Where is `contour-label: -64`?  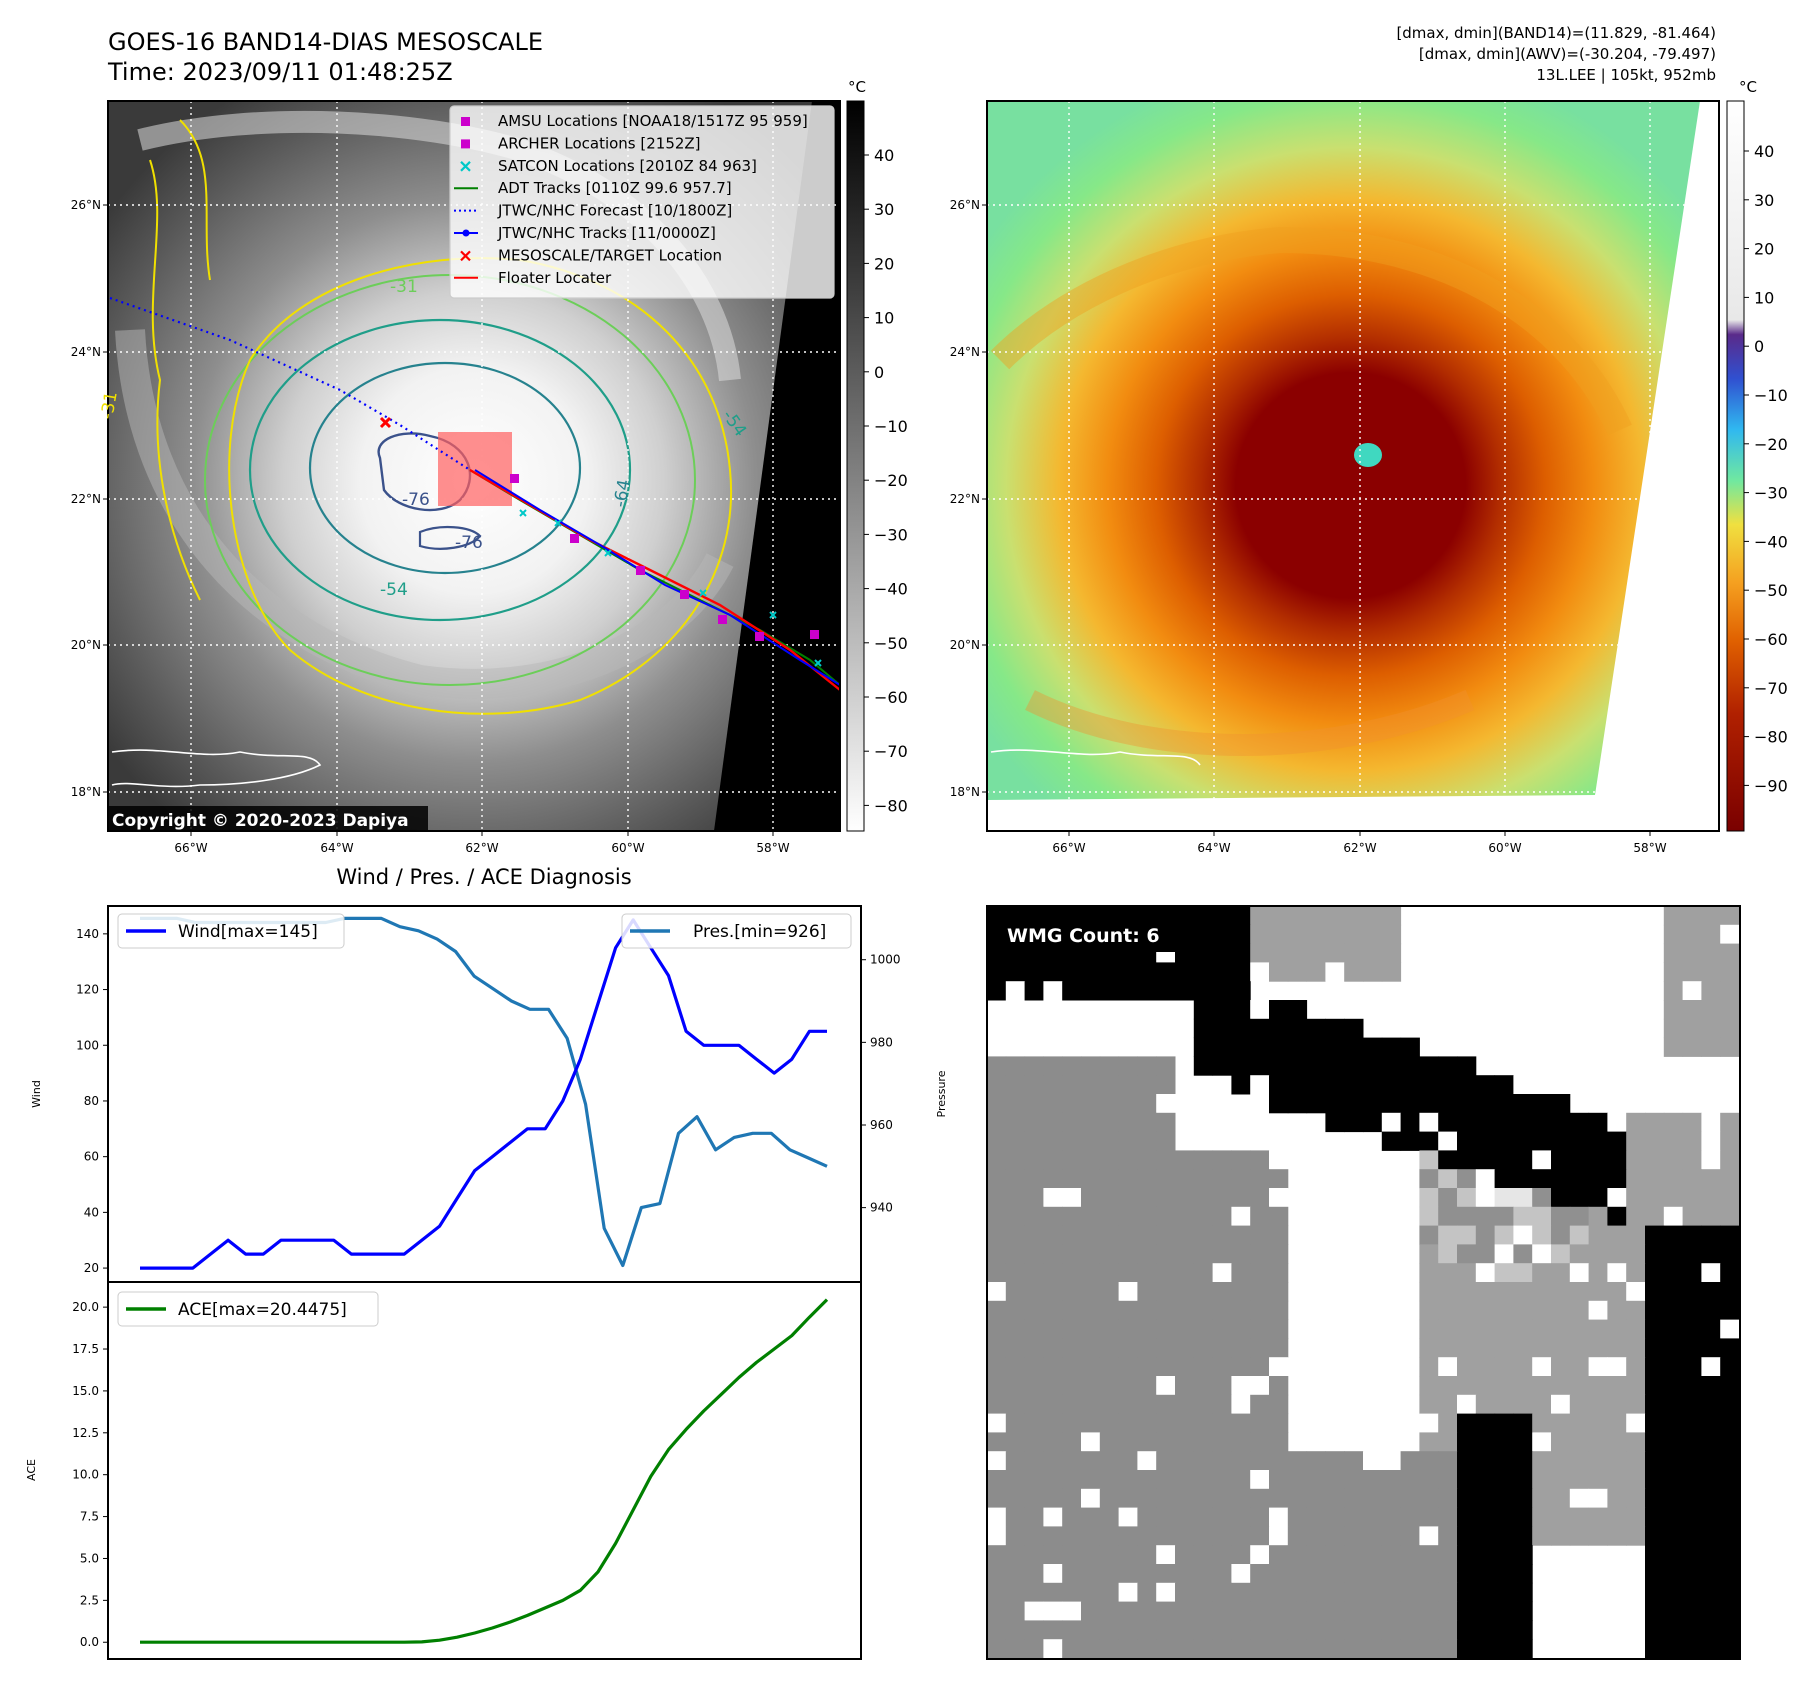 contour-label: -64 is located at coordinates (622, 493).